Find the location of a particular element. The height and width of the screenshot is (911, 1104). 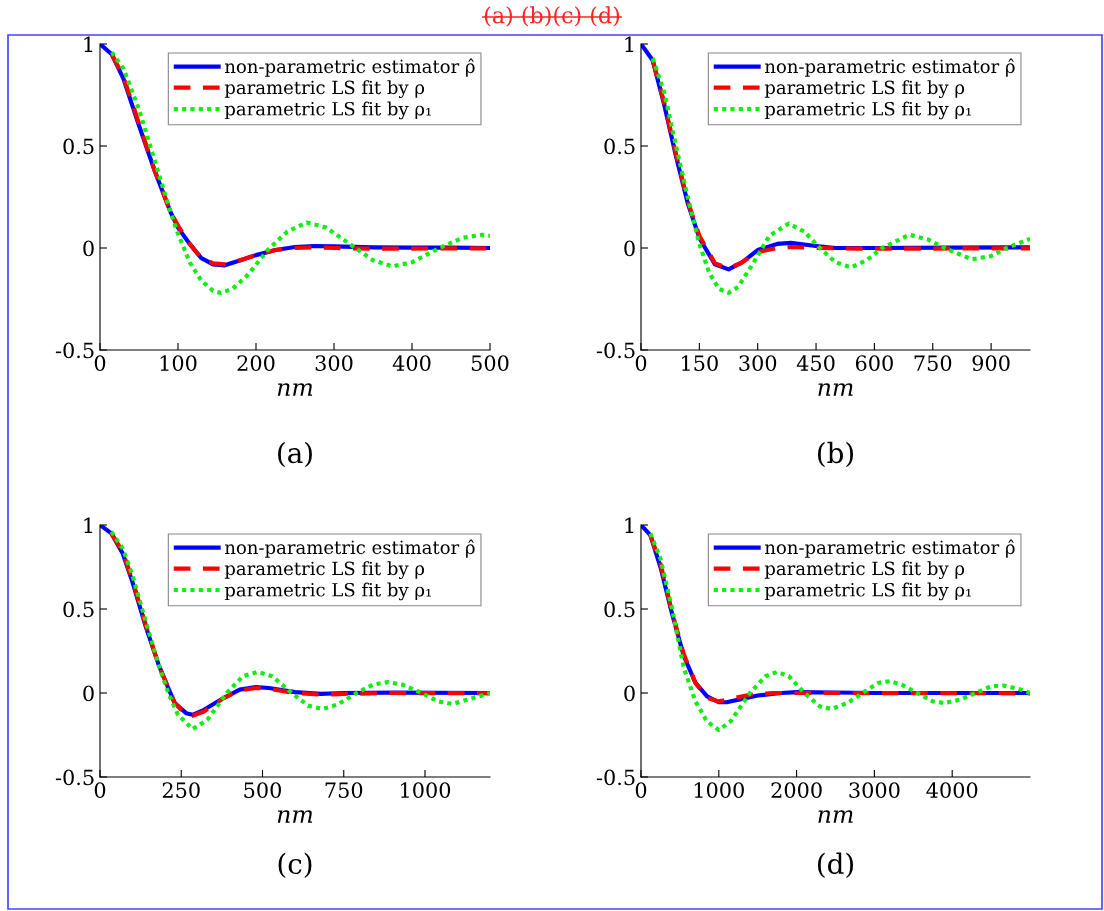

x-tick-label: 600 is located at coordinates (874, 363).